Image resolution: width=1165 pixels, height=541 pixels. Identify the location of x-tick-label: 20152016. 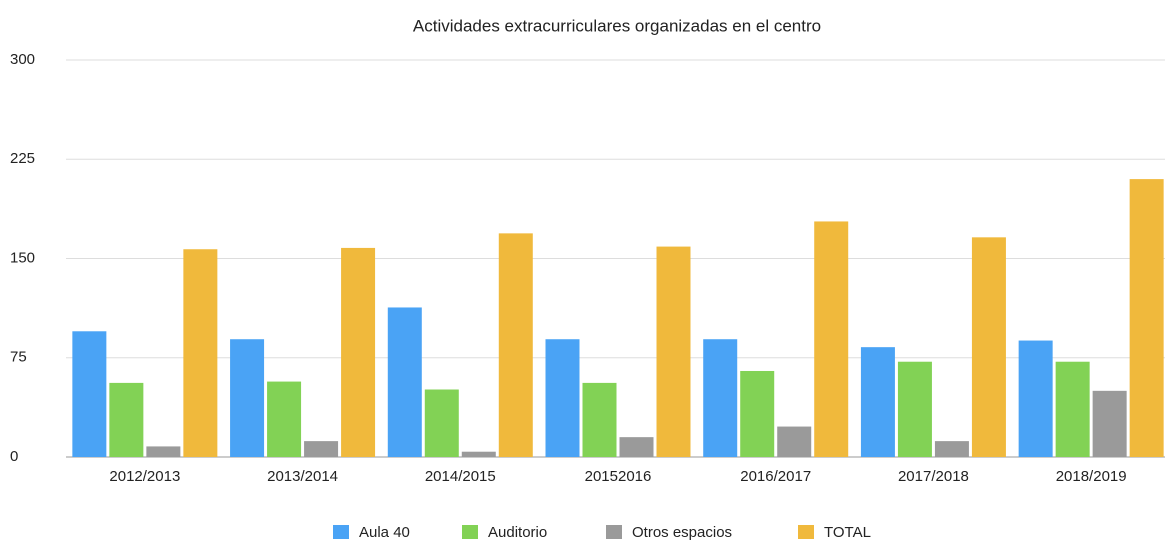
(618, 476).